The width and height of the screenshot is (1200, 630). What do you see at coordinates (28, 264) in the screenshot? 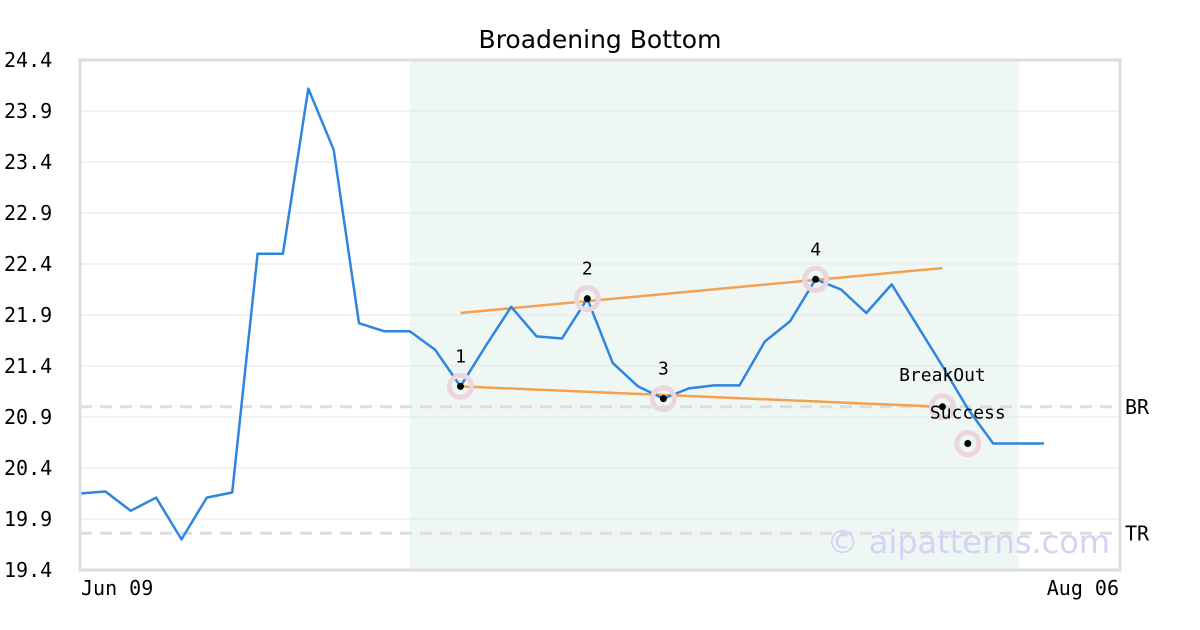
I see `y-tick-label: 22.4` at bounding box center [28, 264].